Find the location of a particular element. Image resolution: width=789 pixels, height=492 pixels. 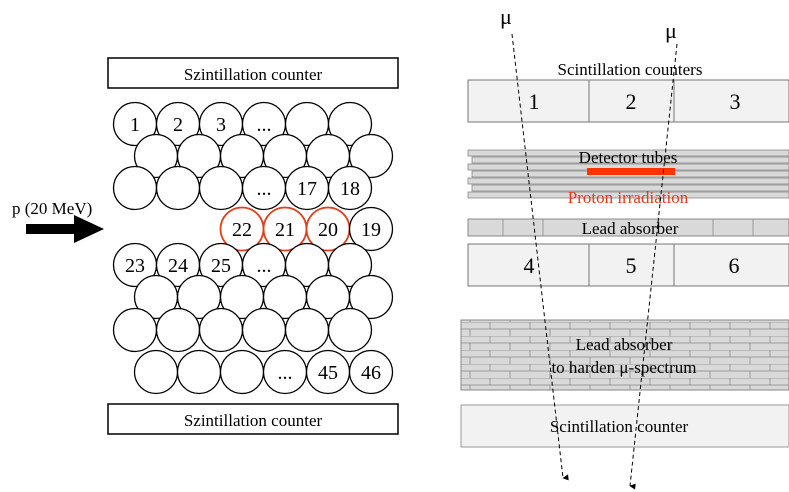

top-szintillation-counter-label: Szintillation counter is located at coordinates (253, 74).